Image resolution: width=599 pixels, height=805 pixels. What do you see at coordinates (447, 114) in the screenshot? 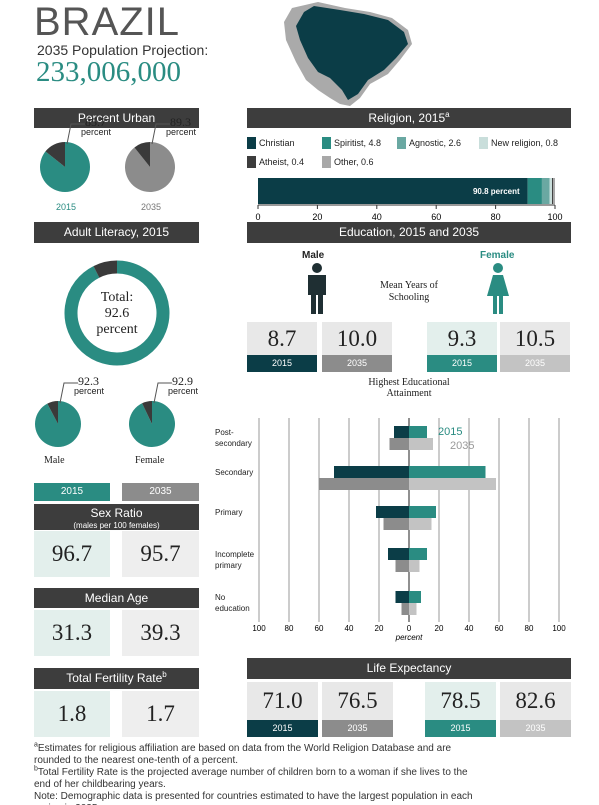
I see `title-note: a` at bounding box center [447, 114].